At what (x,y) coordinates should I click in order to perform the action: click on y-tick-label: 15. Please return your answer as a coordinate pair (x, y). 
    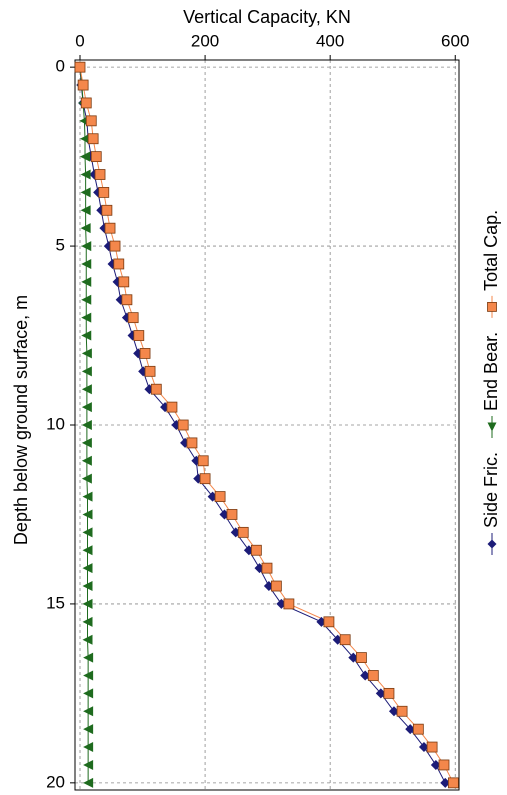
    Looking at the image, I should click on (55, 602).